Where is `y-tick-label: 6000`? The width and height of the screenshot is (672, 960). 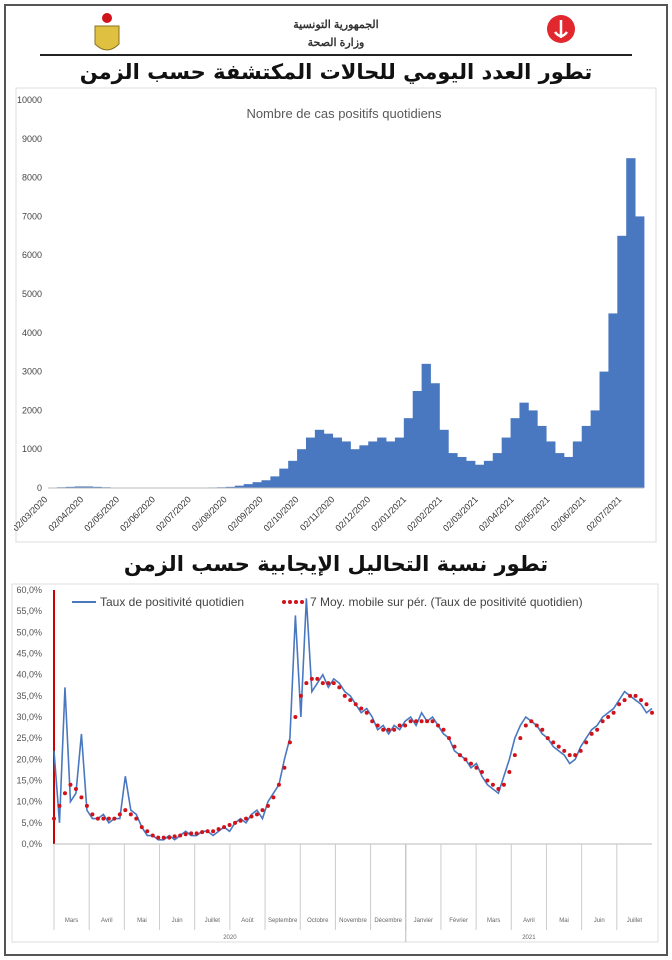
y-tick-label: 6000 is located at coordinates (32, 255).